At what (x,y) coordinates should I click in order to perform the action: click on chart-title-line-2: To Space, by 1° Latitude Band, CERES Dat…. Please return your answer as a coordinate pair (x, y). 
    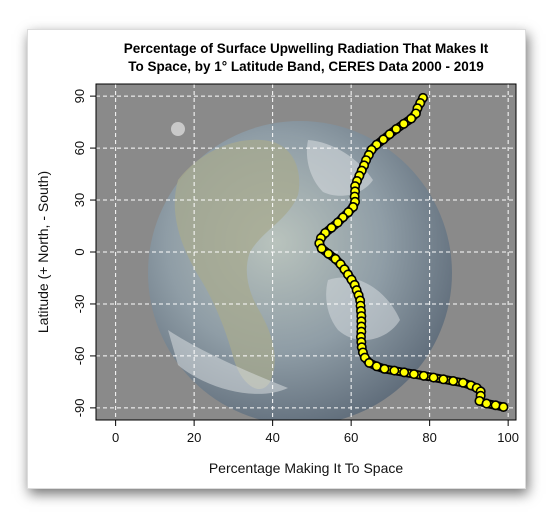
    Looking at the image, I should click on (306, 66).